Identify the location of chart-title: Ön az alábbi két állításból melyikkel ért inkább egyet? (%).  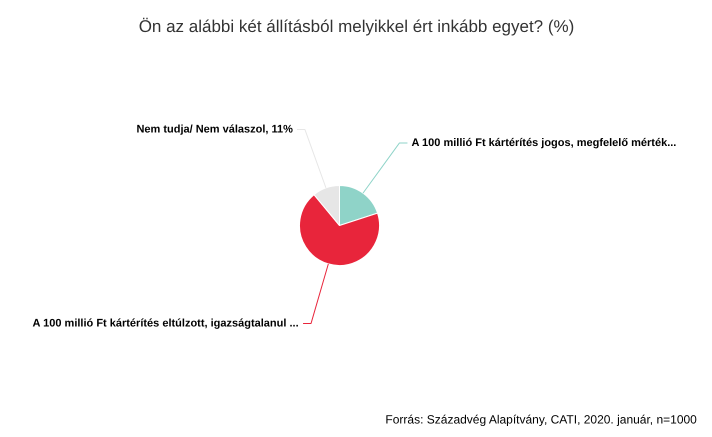
(356, 26).